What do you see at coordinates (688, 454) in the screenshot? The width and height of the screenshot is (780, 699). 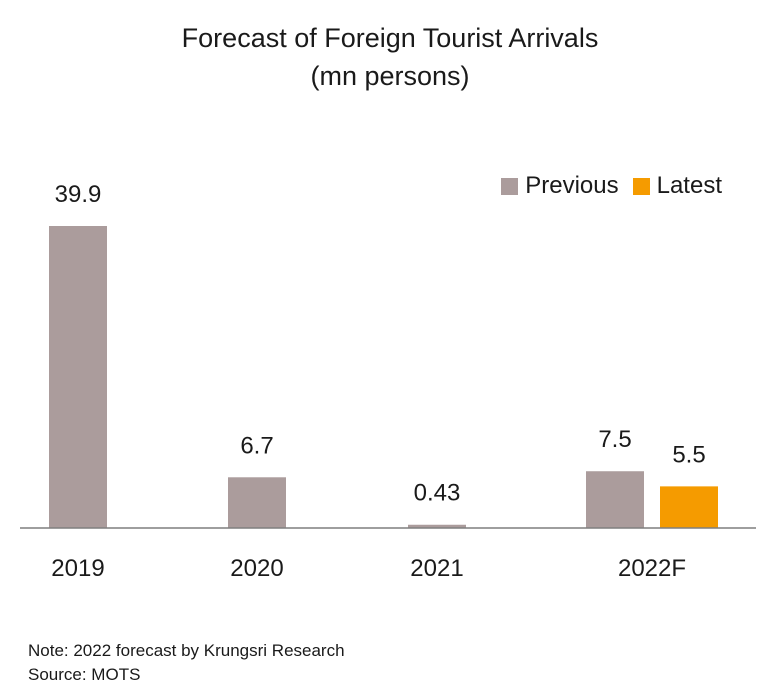 I see `data-label-2022f-latest: 5.5` at bounding box center [688, 454].